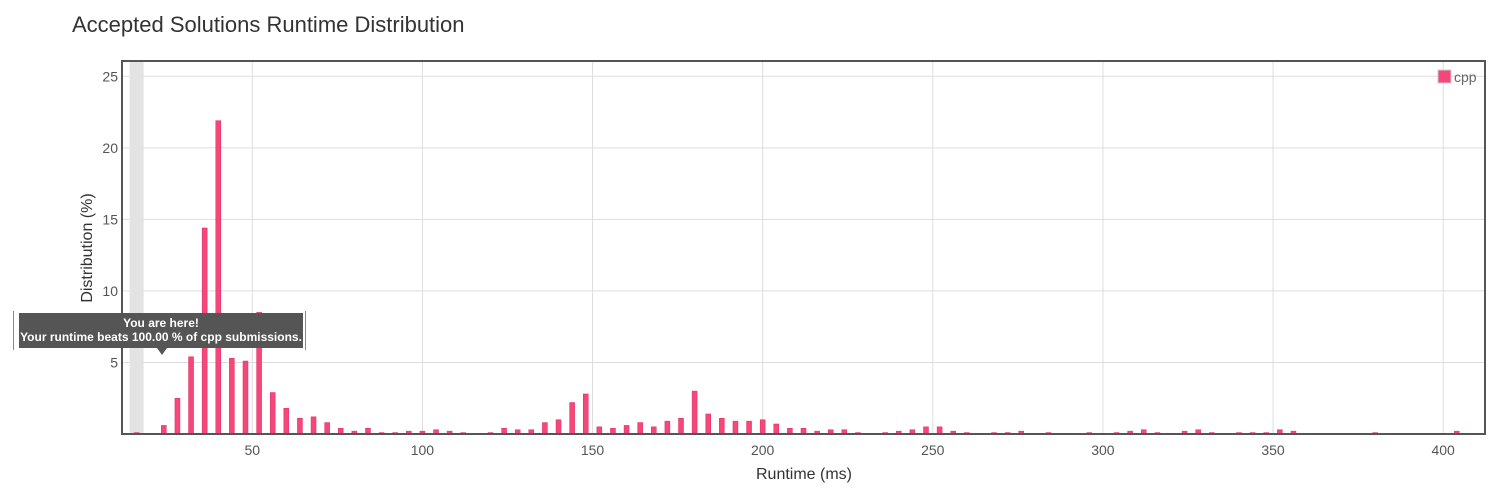  I want to click on highlight-layer, so click(136, 248).